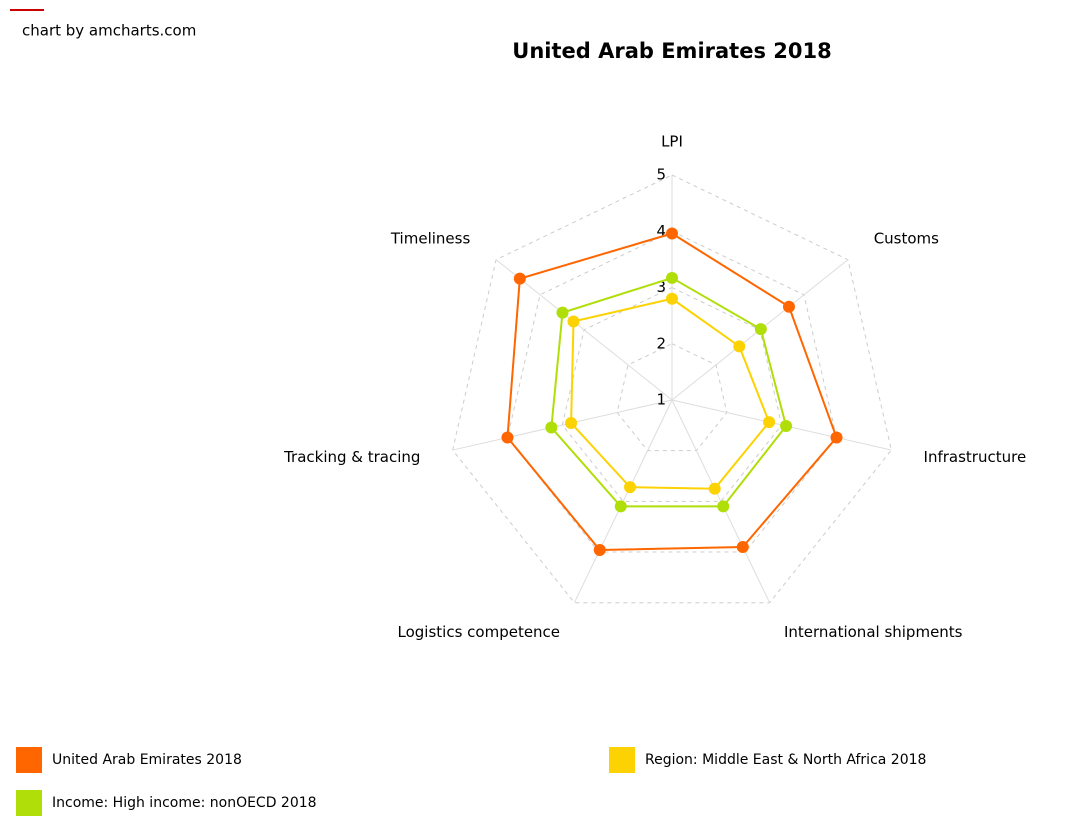 The image size is (1073, 818). I want to click on category-label: Tracking & tracing, so click(351, 457).